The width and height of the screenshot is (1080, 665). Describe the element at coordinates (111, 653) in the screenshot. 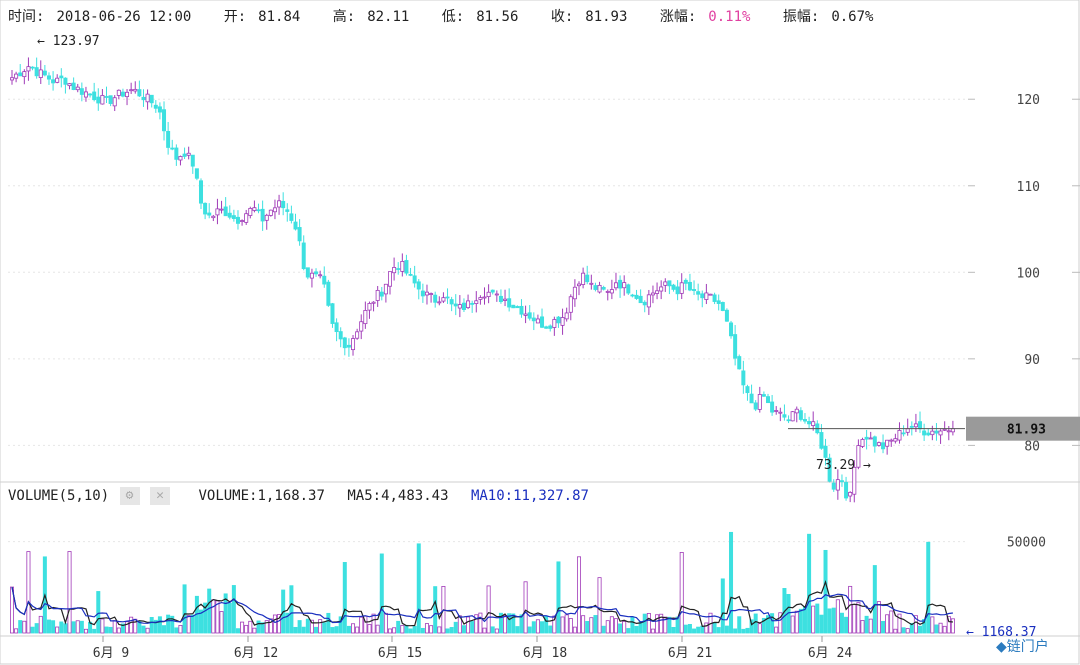

I see `x-tick-label: 6月 9` at that location.